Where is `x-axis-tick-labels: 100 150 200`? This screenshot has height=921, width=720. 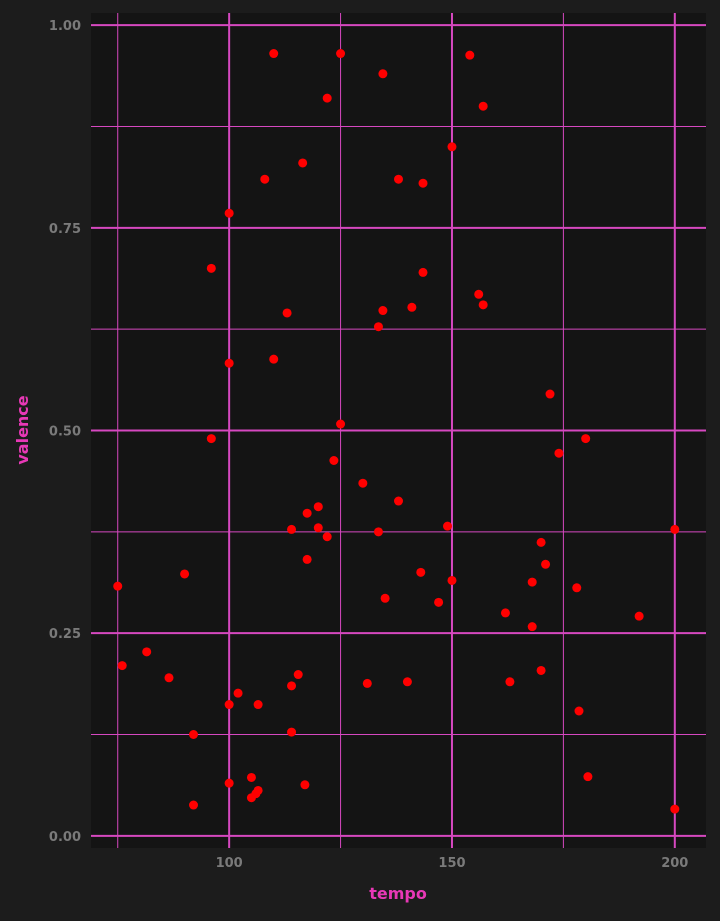
x-axis-tick-labels: 100 150 200 is located at coordinates (452, 863).